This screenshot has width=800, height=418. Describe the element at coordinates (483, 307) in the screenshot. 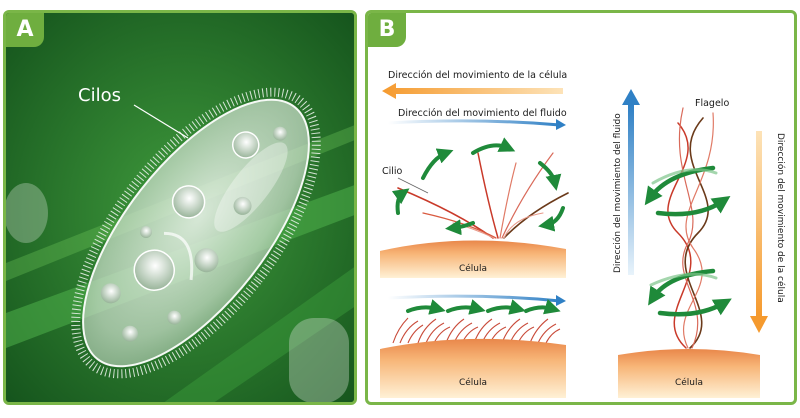

I see `cilia-row-motion-arrows` at that location.